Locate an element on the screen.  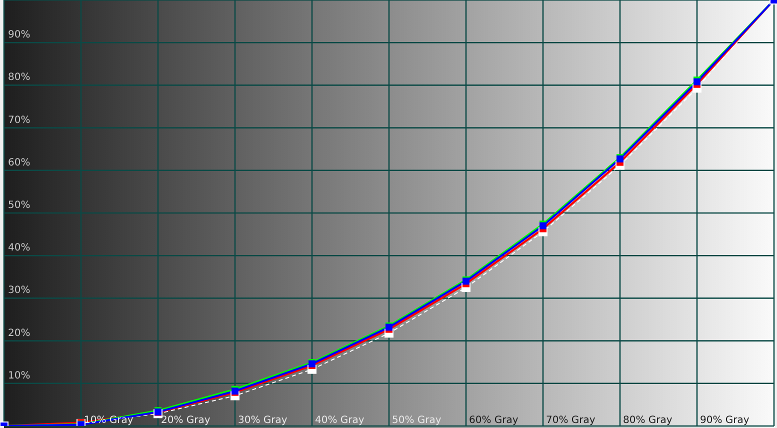
x-tick-label: 10% Gray is located at coordinates (109, 420).